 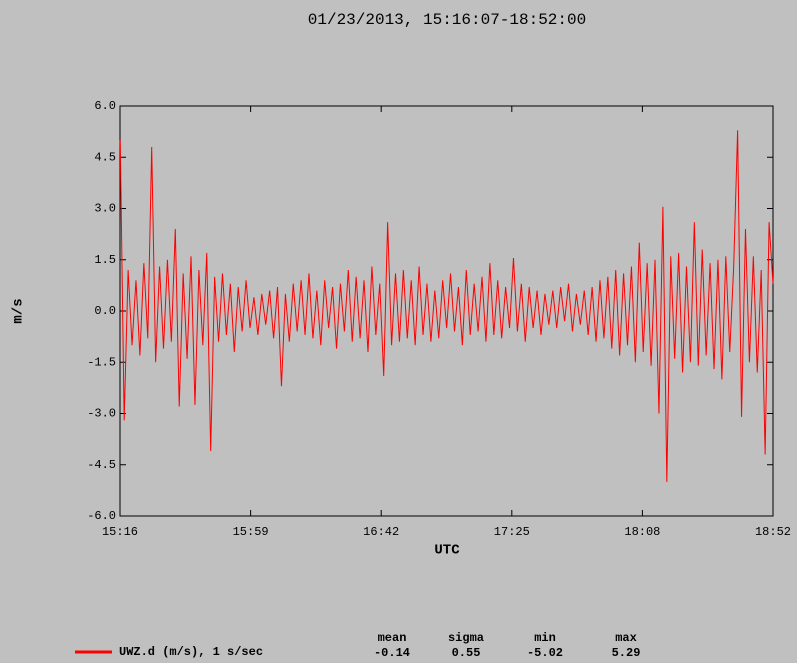 I want to click on y-tick-label: 3.0, so click(x=105, y=209).